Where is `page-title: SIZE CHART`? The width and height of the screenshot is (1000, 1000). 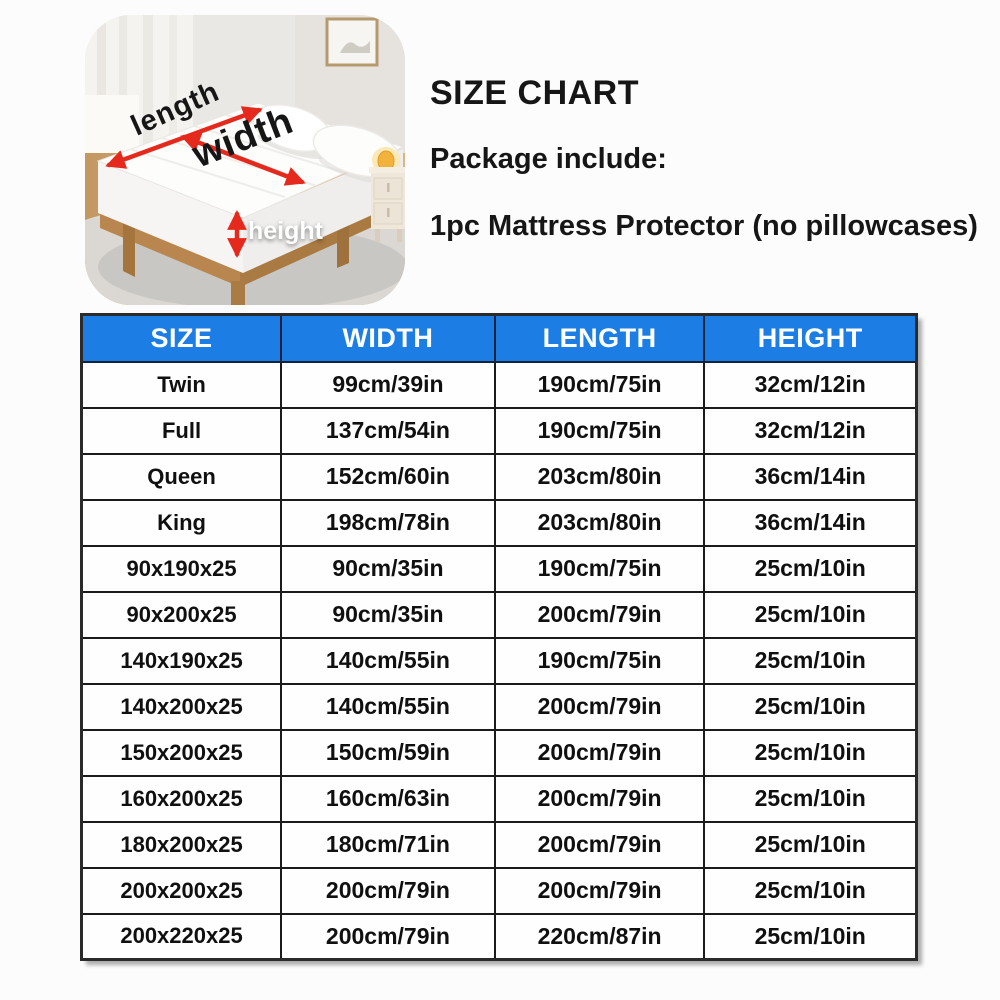 page-title: SIZE CHART is located at coordinates (534, 93).